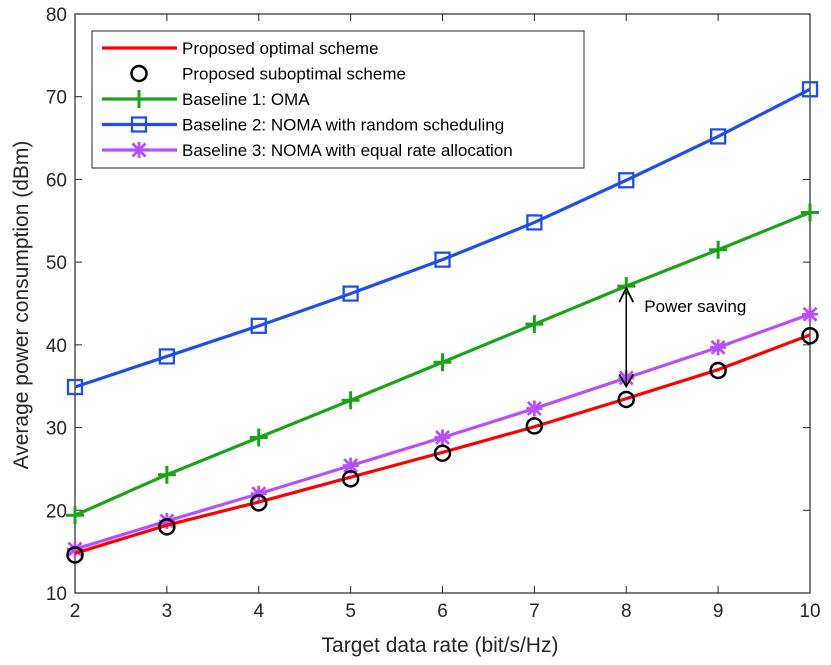 This screenshot has width=831, height=665. What do you see at coordinates (350, 611) in the screenshot?
I see `x-tick-label: 5` at bounding box center [350, 611].